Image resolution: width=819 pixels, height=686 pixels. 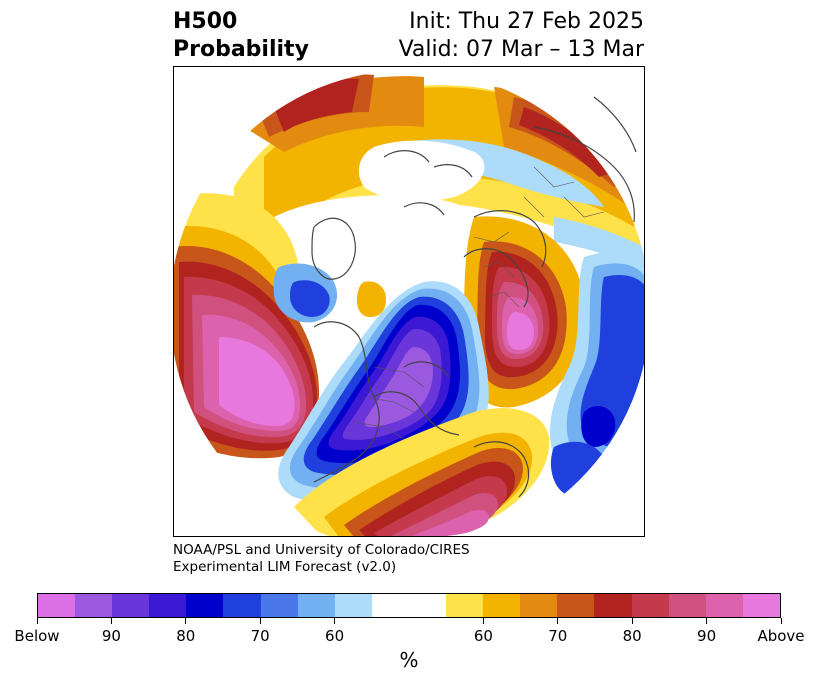 I want to click on title-left: H500 Probability, so click(x=241, y=36).